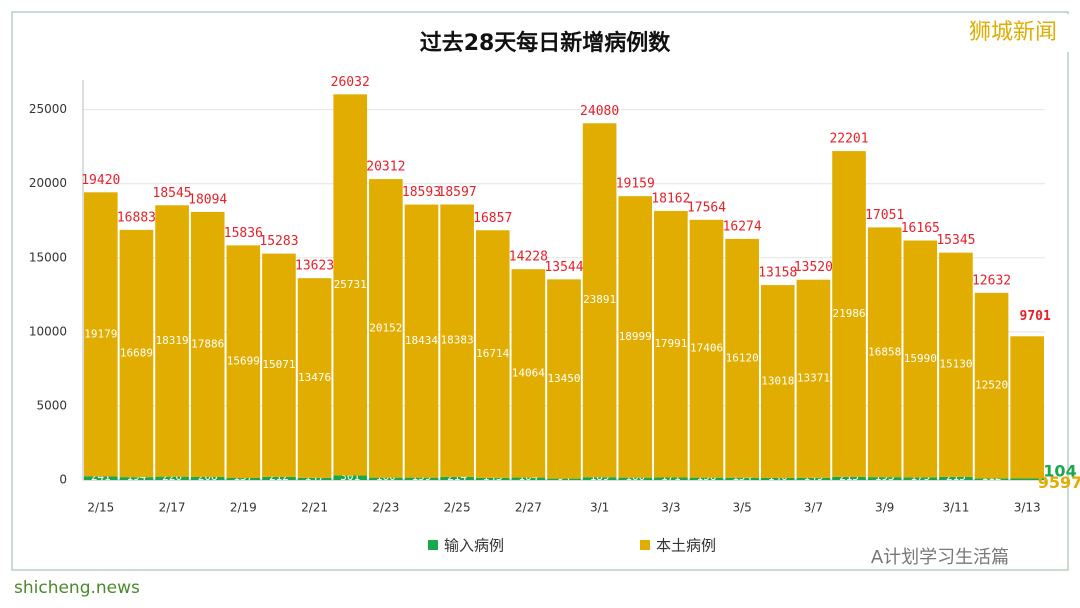 This screenshot has width=1080, height=608. Describe the element at coordinates (492, 353) in the screenshot. I see `value-label: 16714` at that location.